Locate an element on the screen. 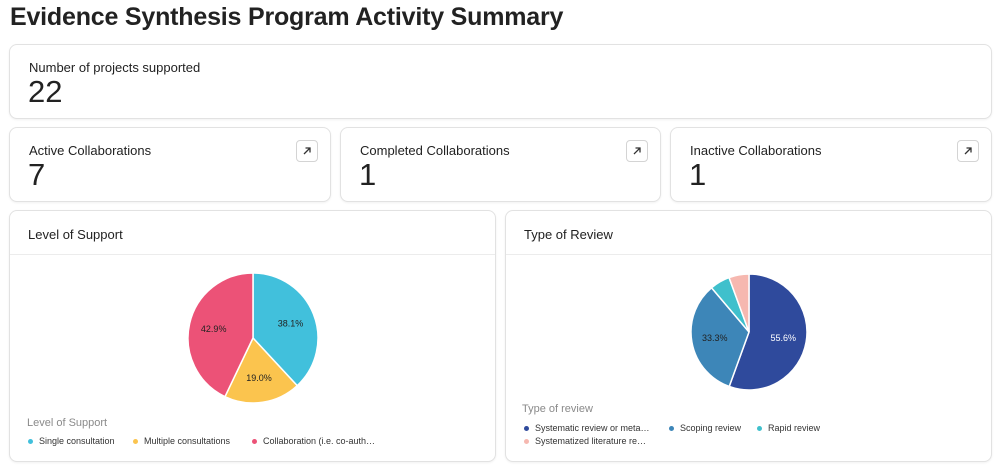 The width and height of the screenshot is (1000, 466). active-collaborations-card: Active Collaborations 7 is located at coordinates (170, 164).